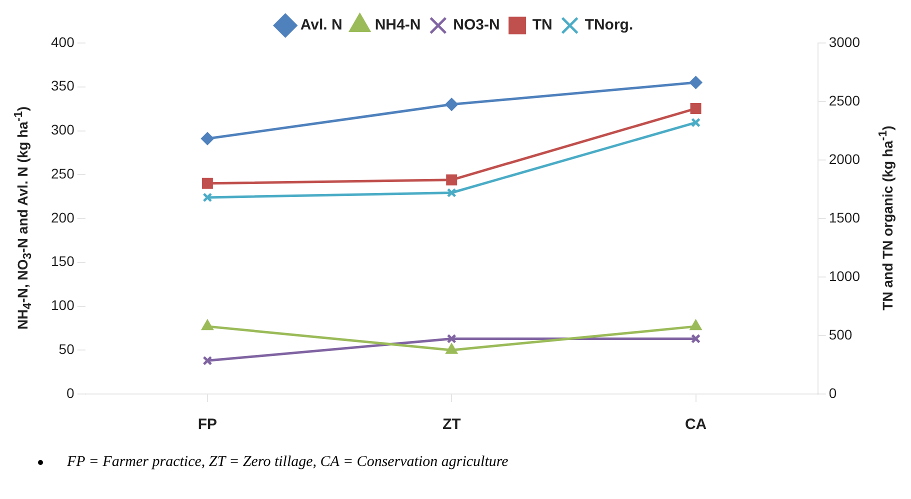 The image size is (911, 499). I want to click on y-tick-label: 200, so click(63, 217).